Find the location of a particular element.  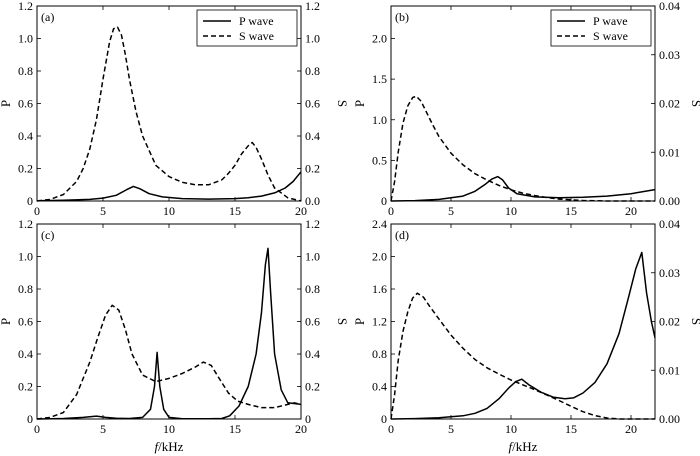

panel-label: (d) is located at coordinates (402, 235).